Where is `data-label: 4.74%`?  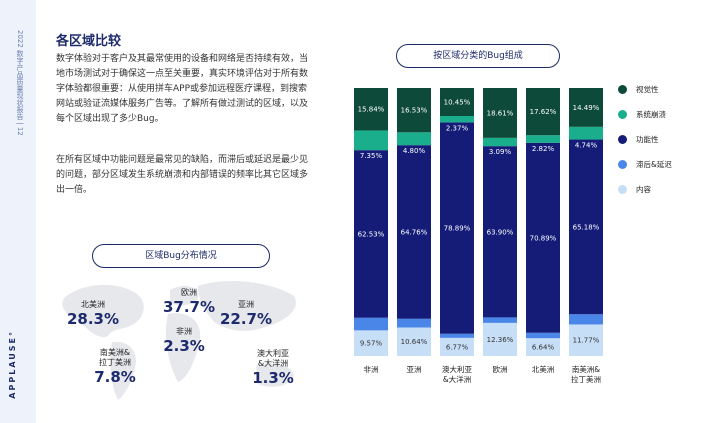 data-label: 4.74% is located at coordinates (586, 146).